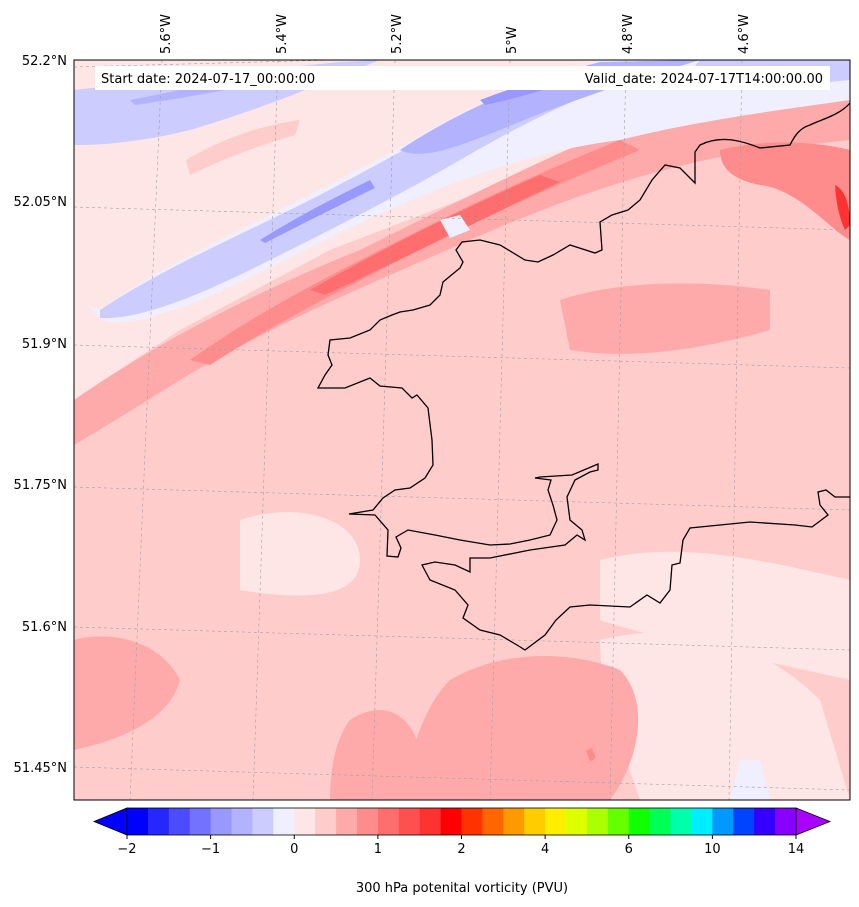 The image size is (859, 907). I want to click on lon-label: 5.2°W, so click(397, 34).